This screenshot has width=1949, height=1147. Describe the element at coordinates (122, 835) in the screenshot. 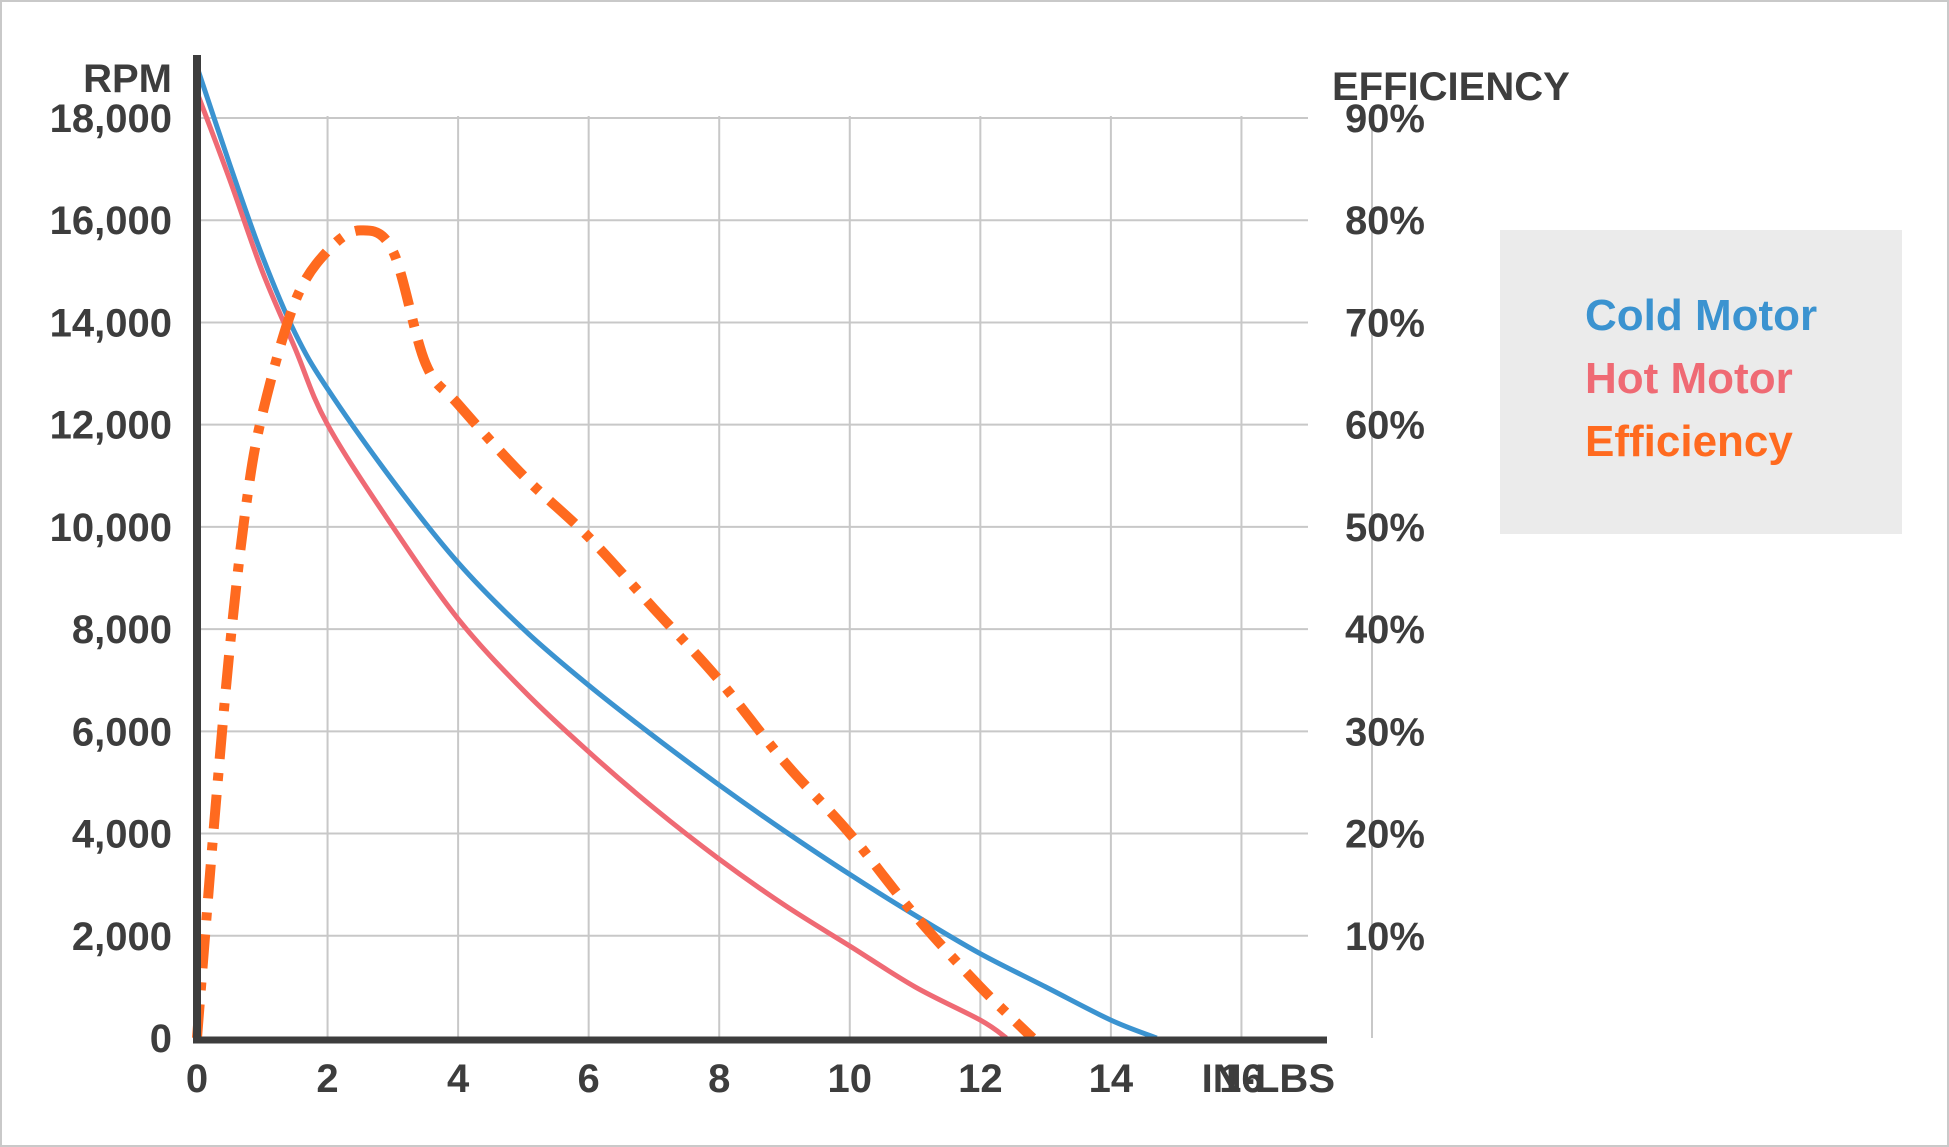

I see `y-left-tick-label: 4,000` at that location.